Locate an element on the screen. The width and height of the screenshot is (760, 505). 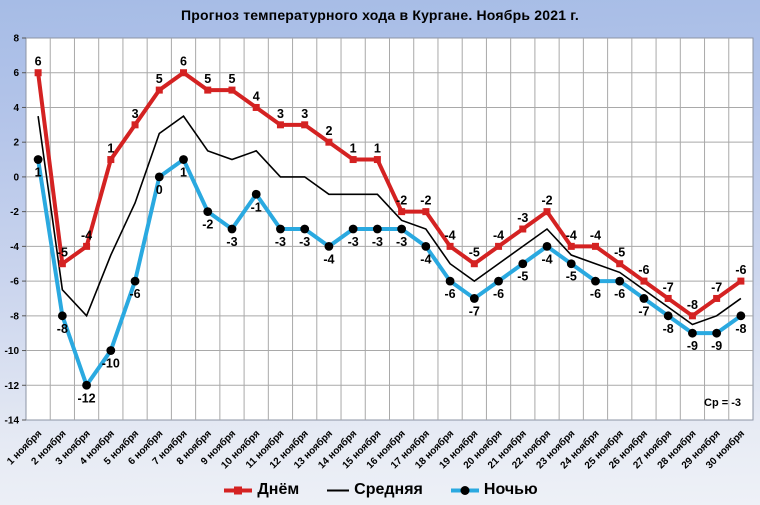
y-tick-label: -6 is located at coordinates (14, 282).